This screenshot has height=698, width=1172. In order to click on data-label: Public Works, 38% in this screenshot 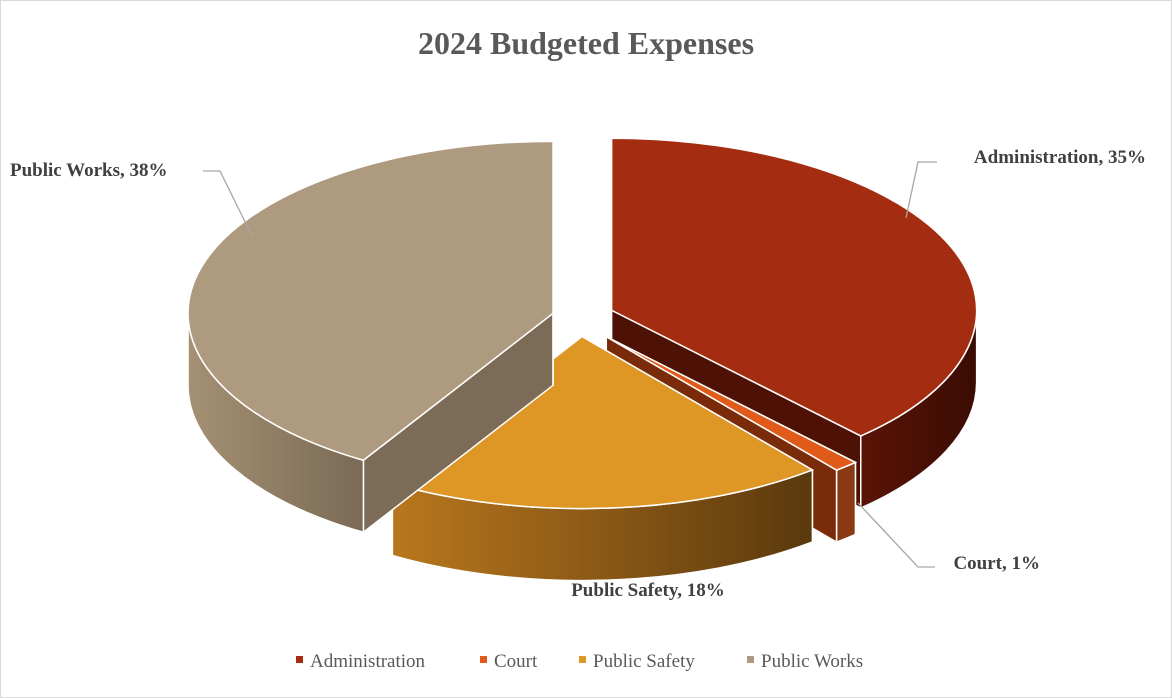, I will do `click(88, 170)`.